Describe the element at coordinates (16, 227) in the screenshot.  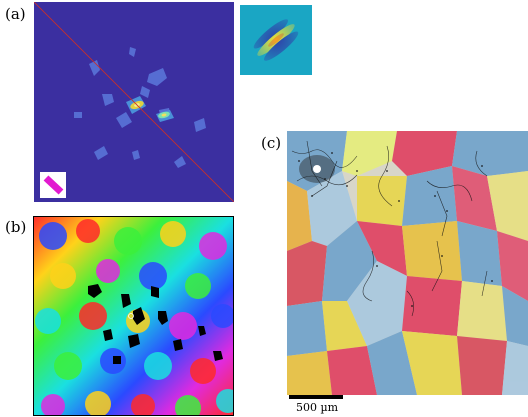
I see `panel-label-b: (b)` at that location.